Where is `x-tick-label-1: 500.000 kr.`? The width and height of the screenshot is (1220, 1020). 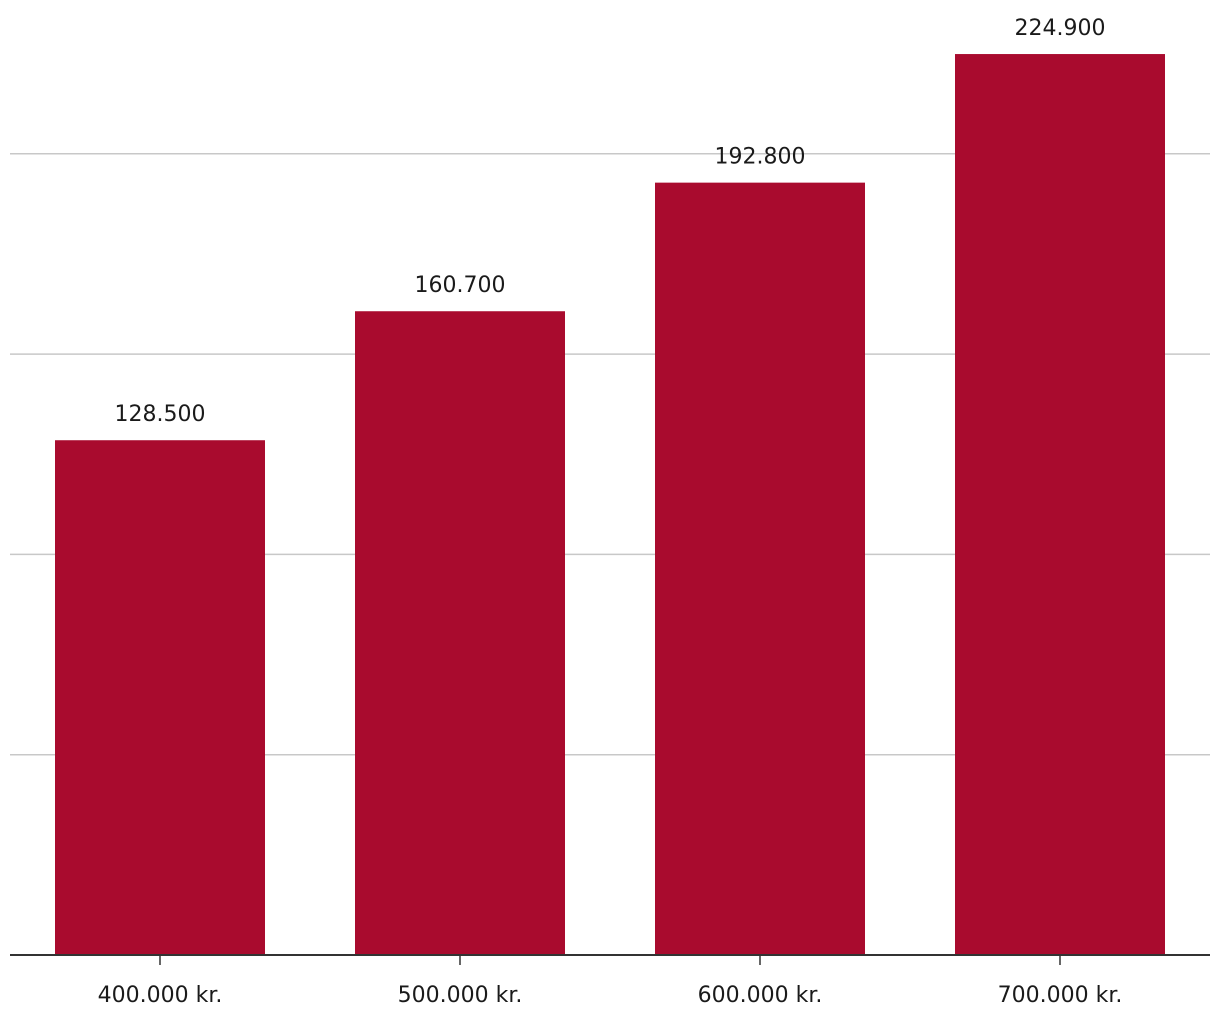
x-tick-label-1: 500.000 kr. is located at coordinates (460, 995).